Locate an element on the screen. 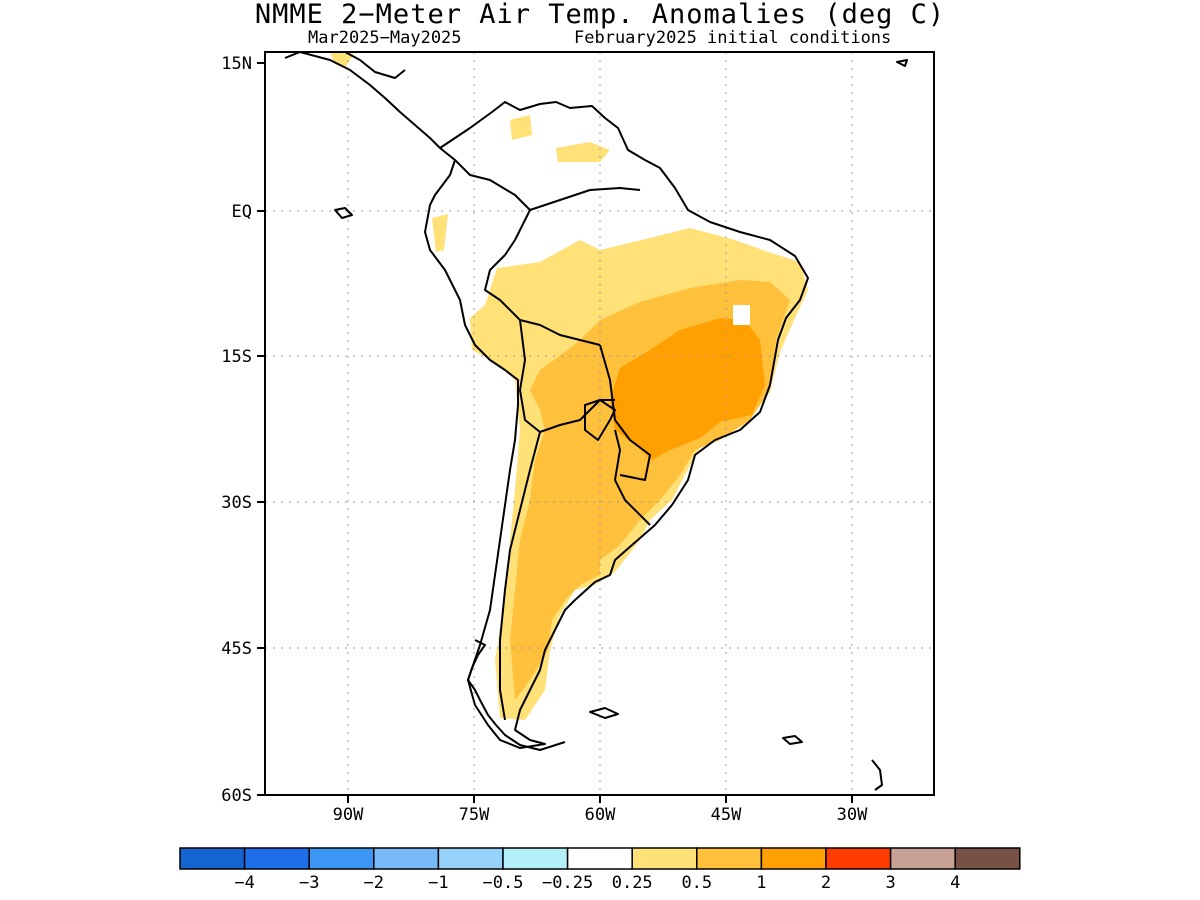  lat-label: 45S is located at coordinates (236, 649).